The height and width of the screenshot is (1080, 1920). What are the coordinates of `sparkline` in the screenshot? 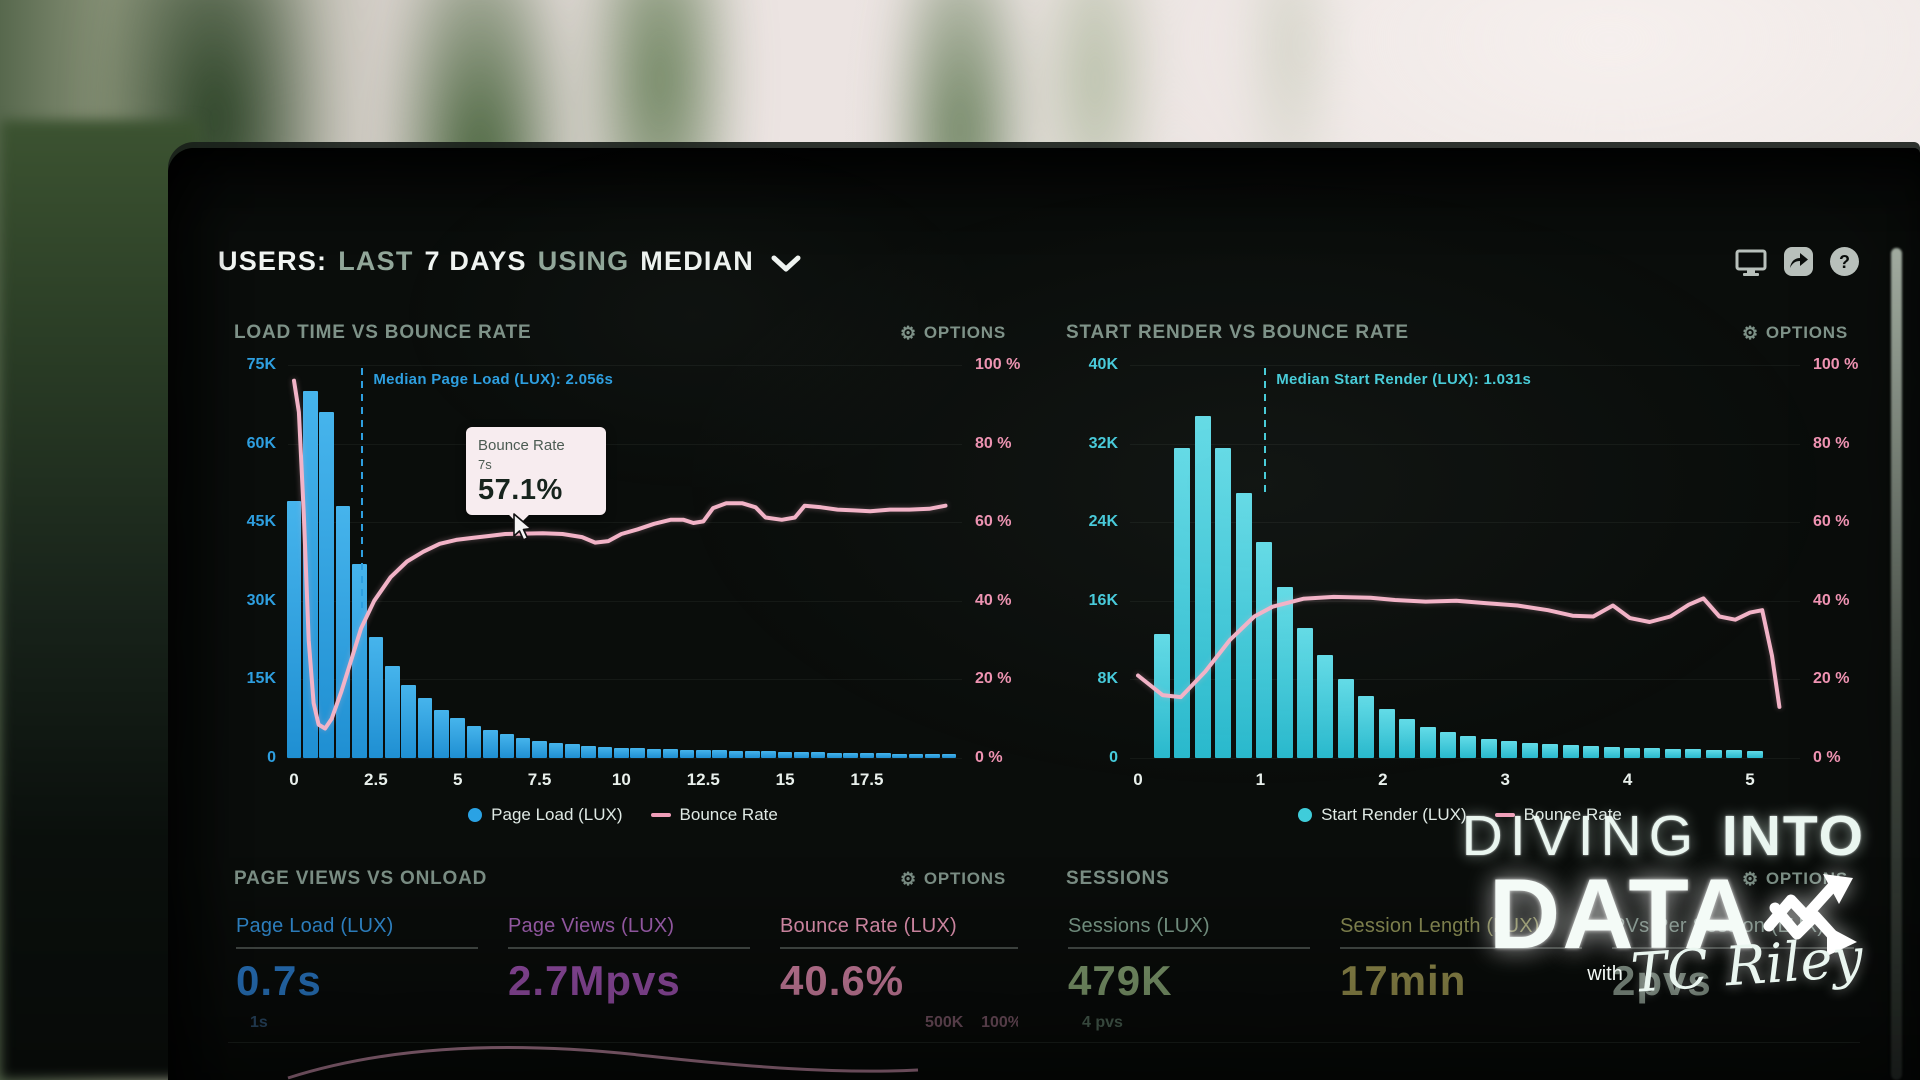 It's located at (603, 1062).